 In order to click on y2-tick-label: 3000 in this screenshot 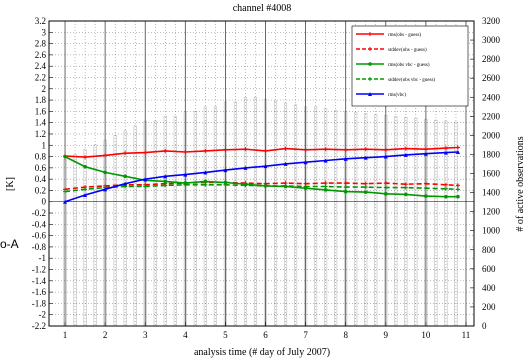, I will do `click(491, 40)`.